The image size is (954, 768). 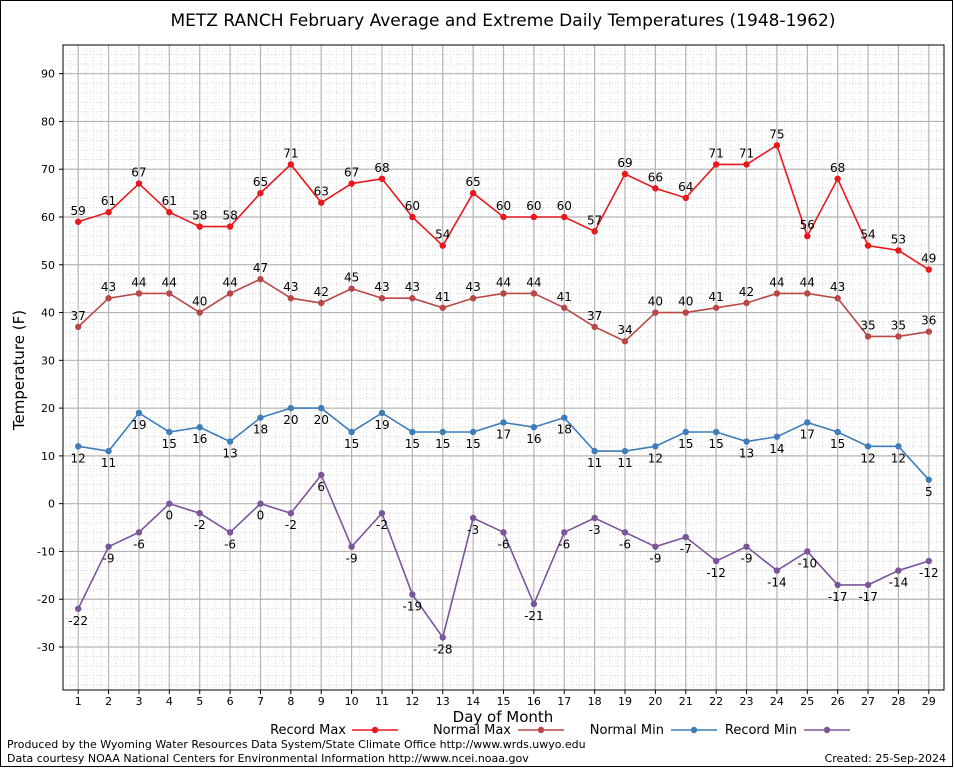 What do you see at coordinates (78, 211) in the screenshot?
I see `record-max-data-label: 59` at bounding box center [78, 211].